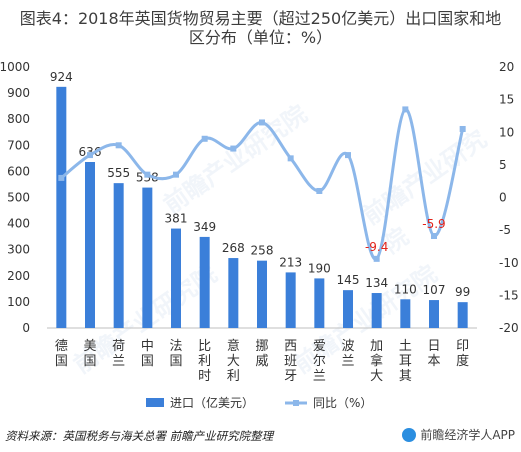 The image size is (521, 452). Describe the element at coordinates (18, 119) in the screenshot. I see `y-left-tick-label: 800` at that location.